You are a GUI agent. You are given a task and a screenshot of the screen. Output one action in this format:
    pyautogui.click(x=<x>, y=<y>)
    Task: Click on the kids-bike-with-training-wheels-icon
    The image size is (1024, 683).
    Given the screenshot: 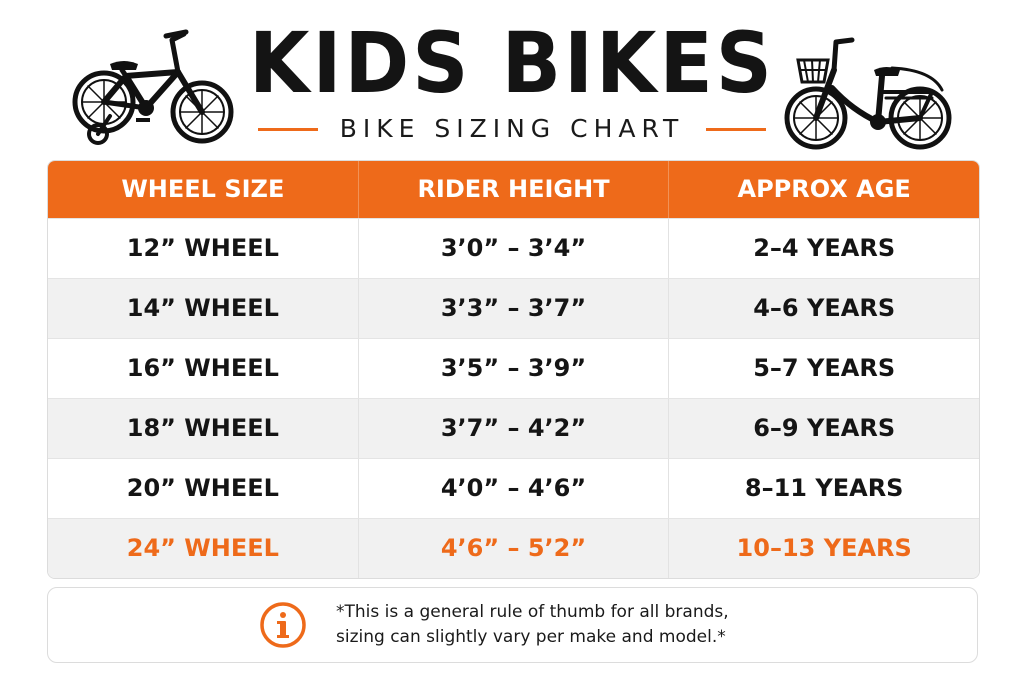 What is the action you would take?
    pyautogui.click(x=153, y=87)
    